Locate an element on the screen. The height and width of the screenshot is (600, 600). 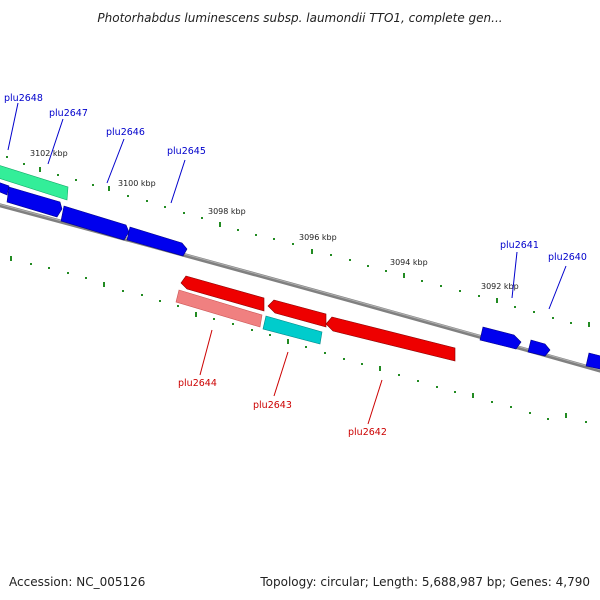
gene-arrow-reverse-light is located at coordinates (219, 308).